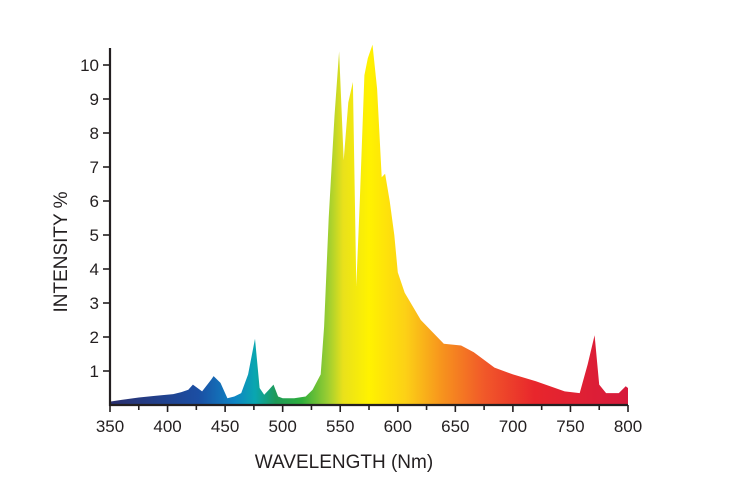 The width and height of the screenshot is (735, 494). I want to click on x-tick-label: 350, so click(110, 426).